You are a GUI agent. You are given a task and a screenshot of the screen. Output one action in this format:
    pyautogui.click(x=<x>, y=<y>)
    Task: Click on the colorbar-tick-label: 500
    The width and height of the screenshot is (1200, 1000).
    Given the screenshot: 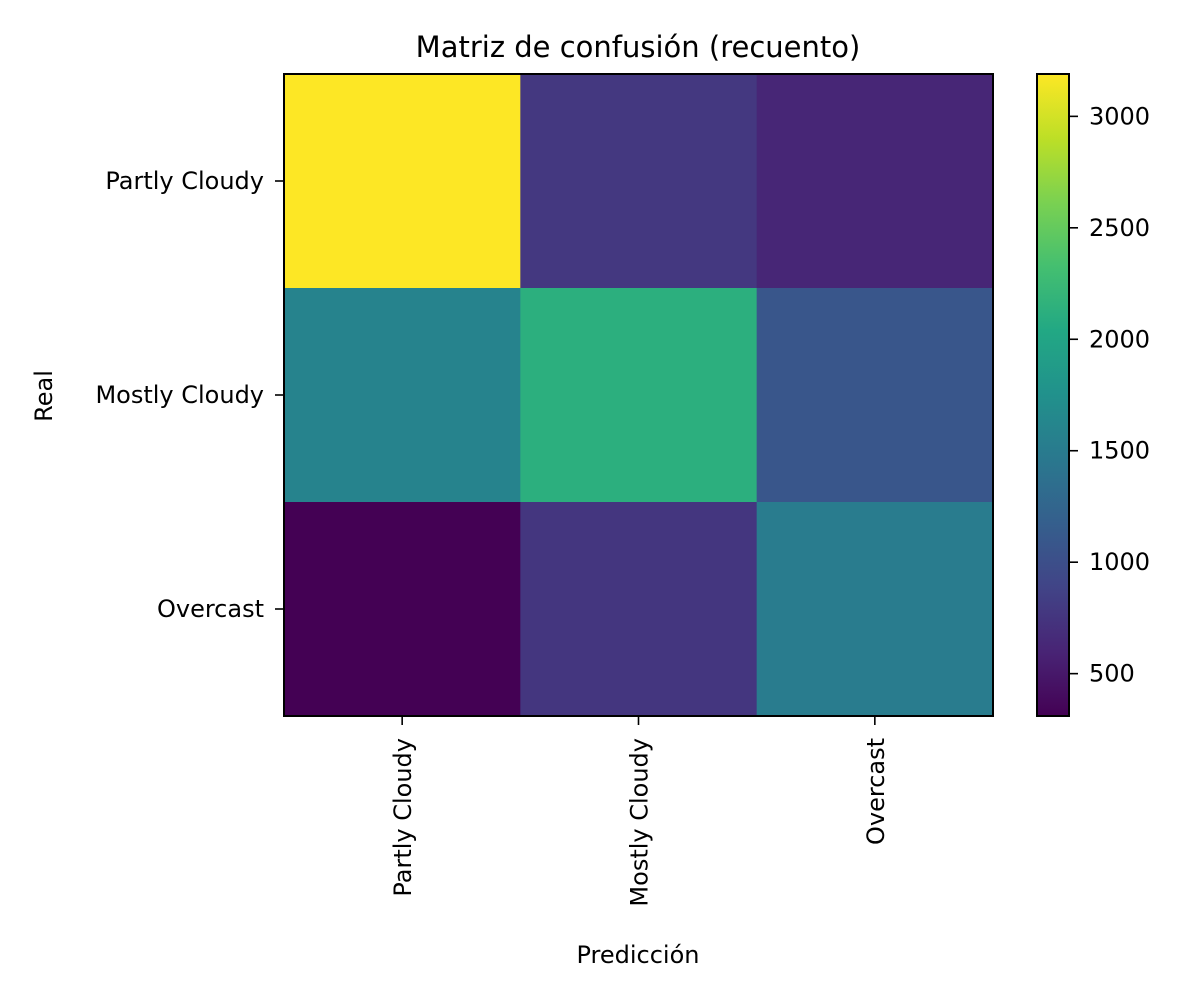 What is the action you would take?
    pyautogui.click(x=1112, y=674)
    